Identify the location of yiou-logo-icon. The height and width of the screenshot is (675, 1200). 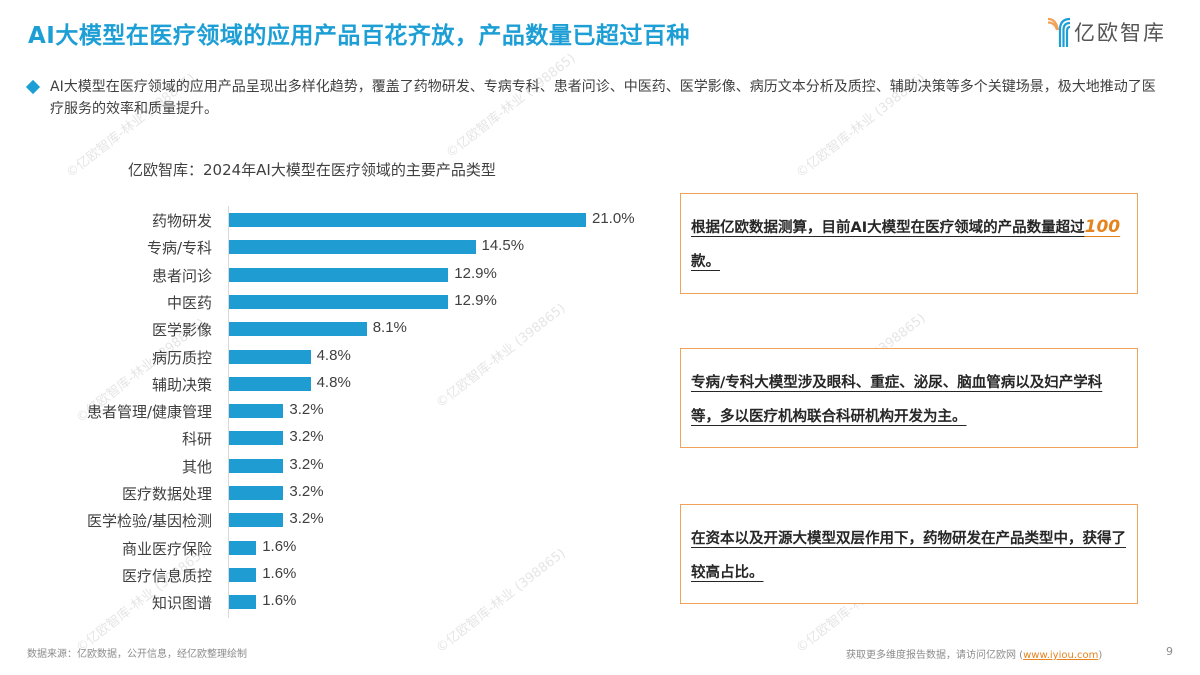
(1059, 32).